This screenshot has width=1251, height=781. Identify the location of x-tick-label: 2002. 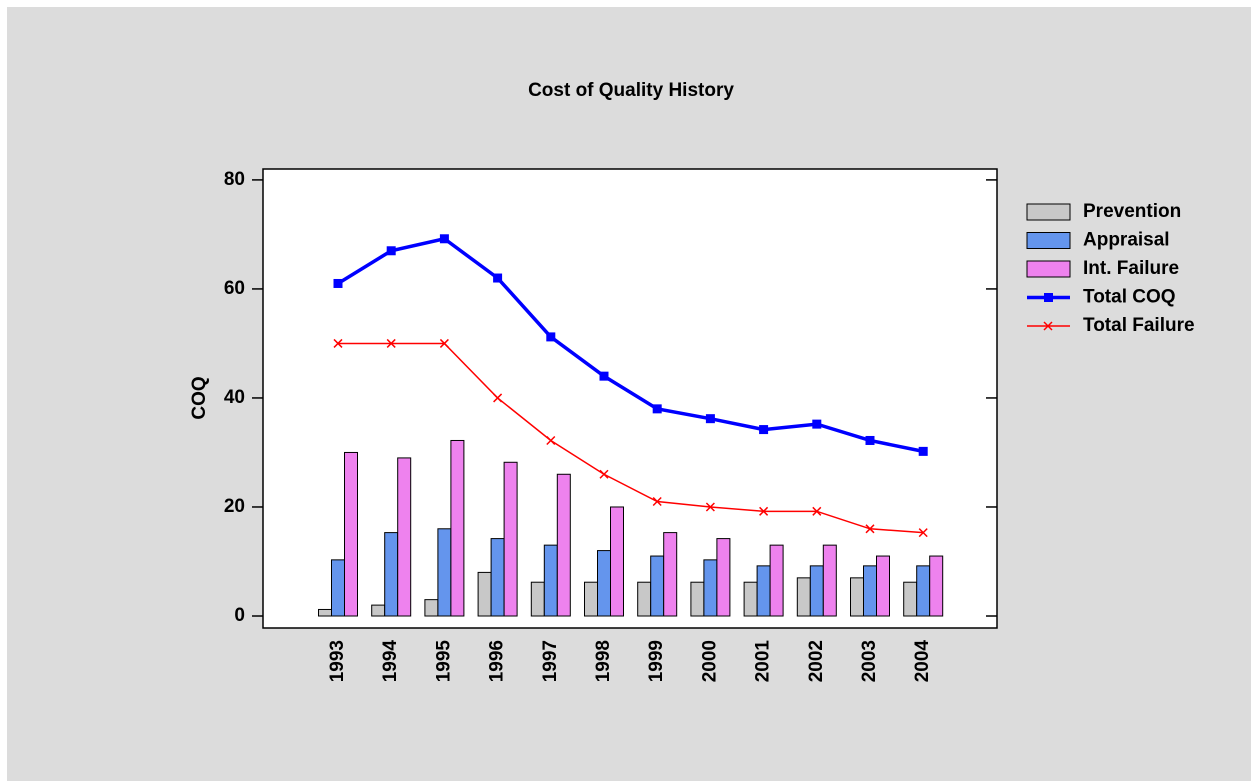
(816, 661).